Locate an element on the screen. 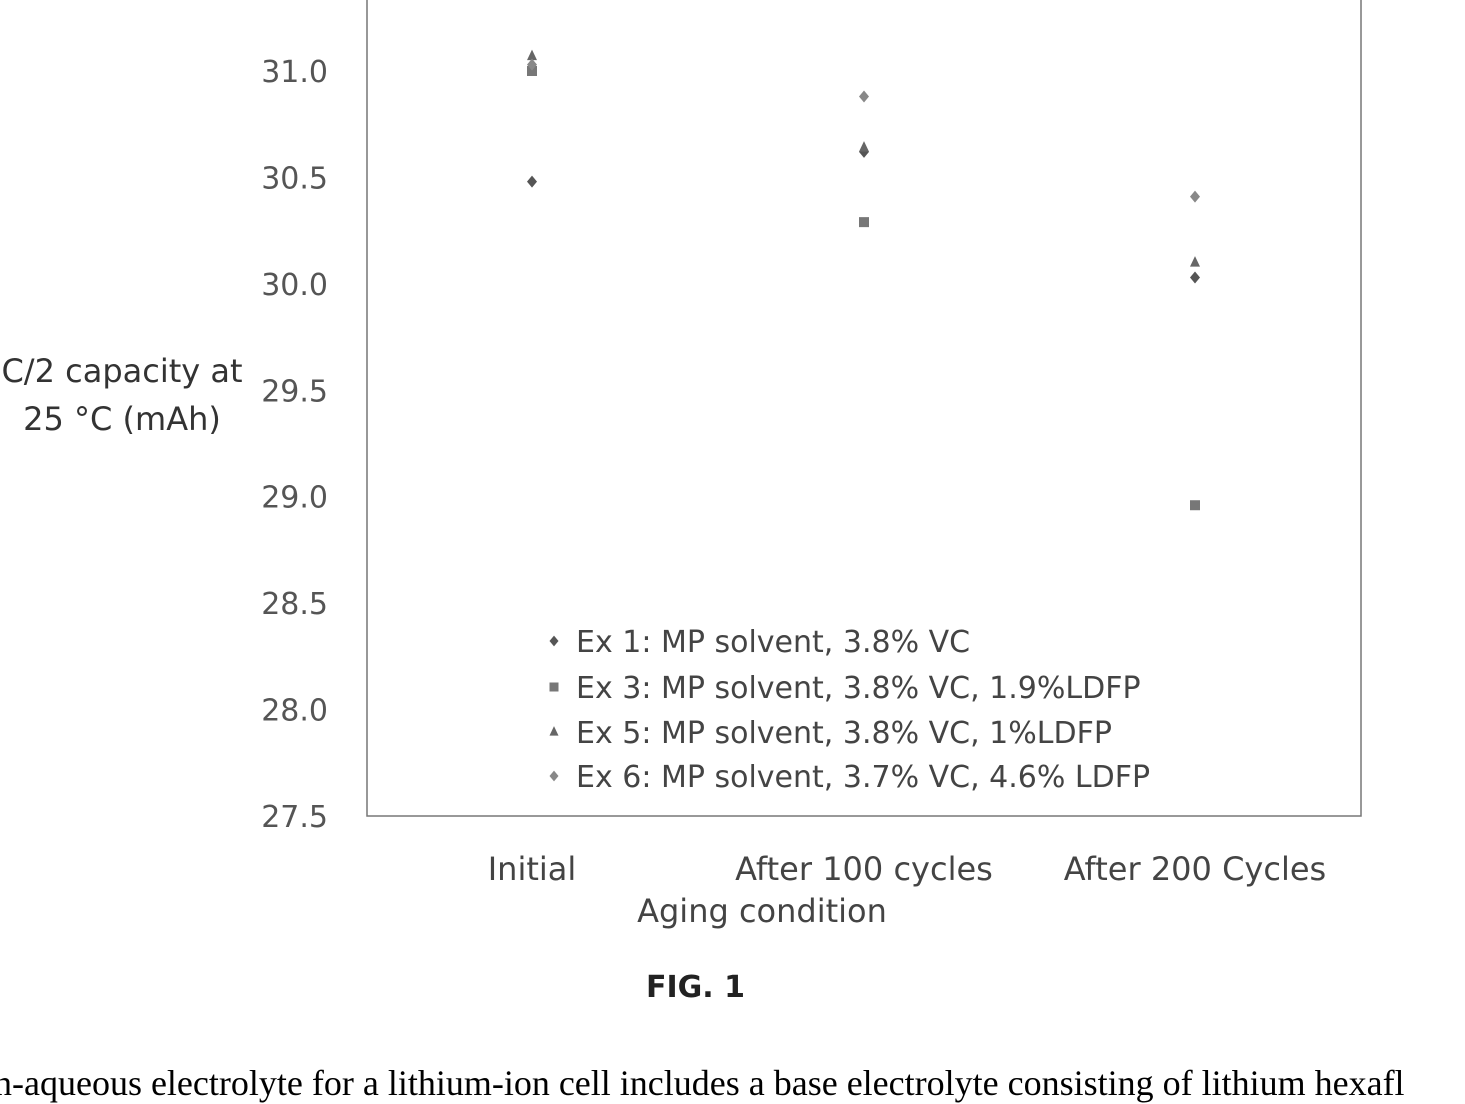 The height and width of the screenshot is (1104, 1465). y-tick-label: 28.0 is located at coordinates (294, 711).